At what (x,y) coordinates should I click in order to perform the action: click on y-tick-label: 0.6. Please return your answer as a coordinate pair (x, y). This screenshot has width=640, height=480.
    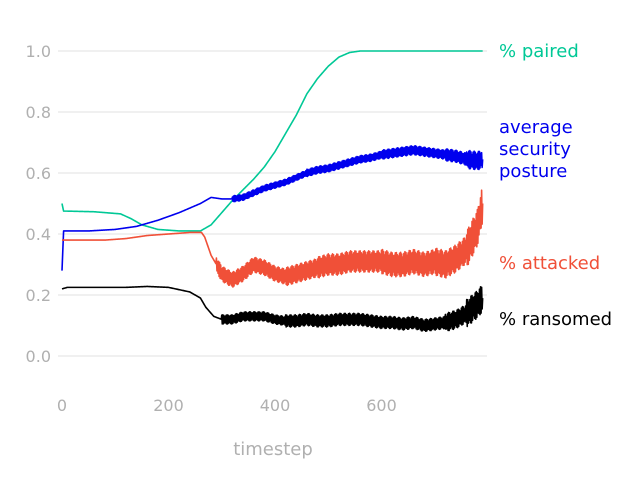
    Looking at the image, I should click on (38, 173).